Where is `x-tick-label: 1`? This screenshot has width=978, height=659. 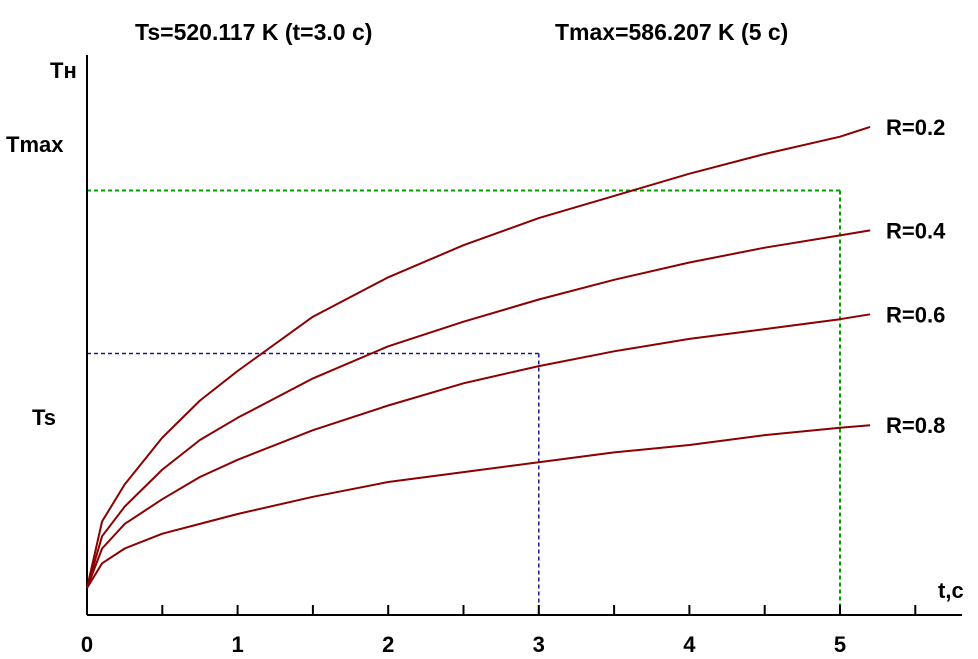 x-tick-label: 1 is located at coordinates (237, 644).